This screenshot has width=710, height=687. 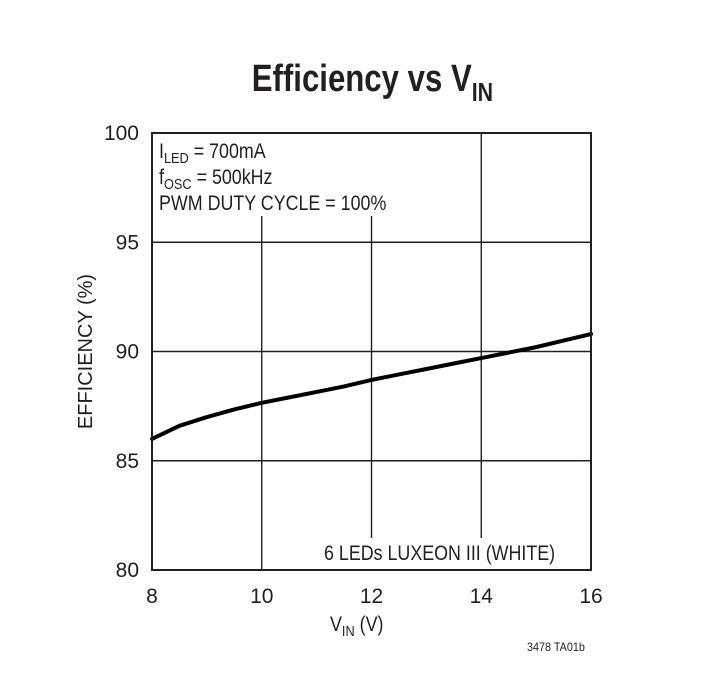 What do you see at coordinates (261, 596) in the screenshot?
I see `x-tick-label-1: 10` at bounding box center [261, 596].